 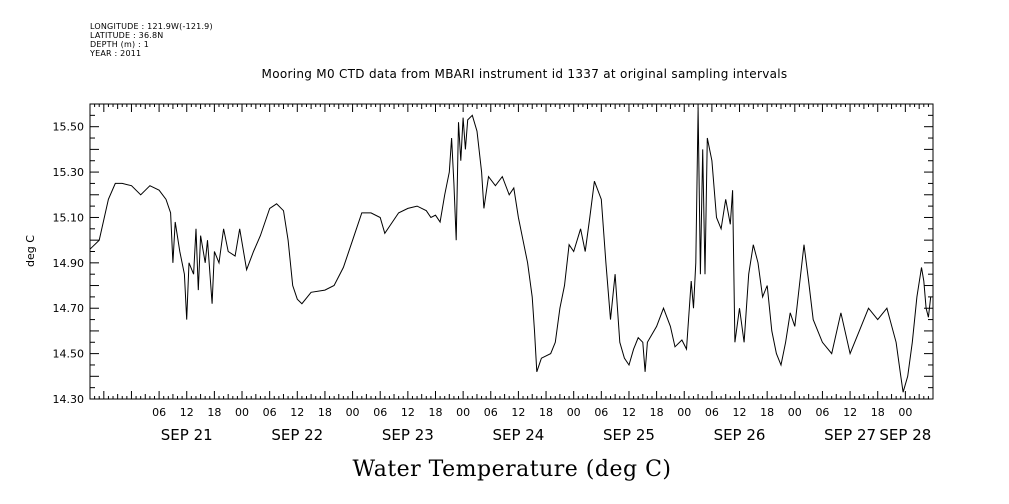 What do you see at coordinates (297, 435) in the screenshot?
I see `x-day-label: SEP 22` at bounding box center [297, 435].